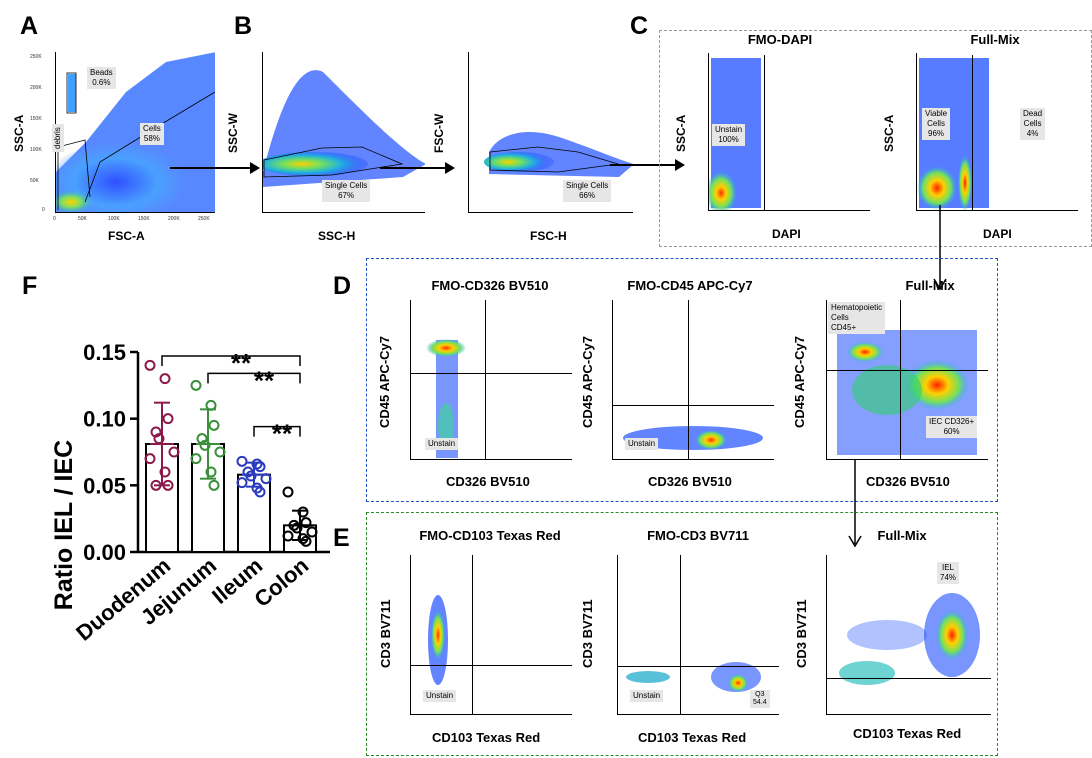 The height and width of the screenshot is (758, 1092). I want to click on title-c1: FMO-DAPI, so click(780, 39).